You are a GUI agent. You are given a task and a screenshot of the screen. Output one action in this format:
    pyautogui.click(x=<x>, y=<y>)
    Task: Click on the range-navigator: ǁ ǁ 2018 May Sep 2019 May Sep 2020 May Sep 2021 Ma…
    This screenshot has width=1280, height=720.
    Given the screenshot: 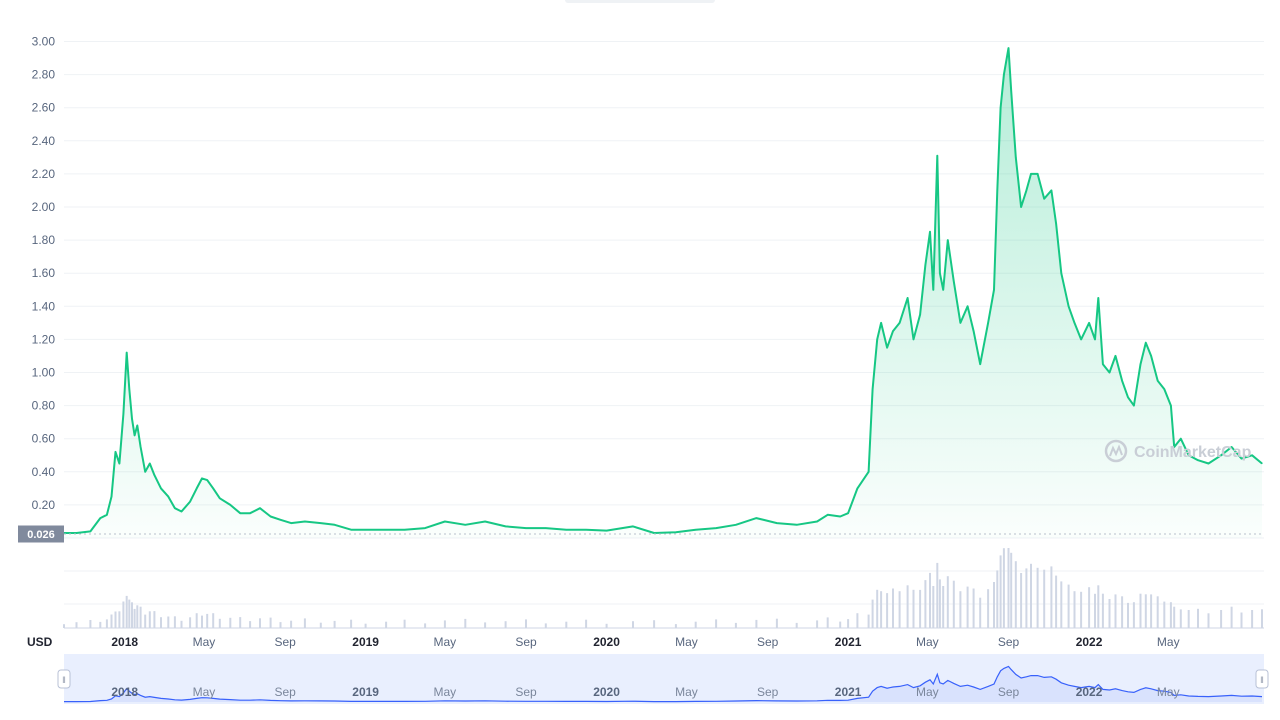 What is the action you would take?
    pyautogui.click(x=663, y=679)
    